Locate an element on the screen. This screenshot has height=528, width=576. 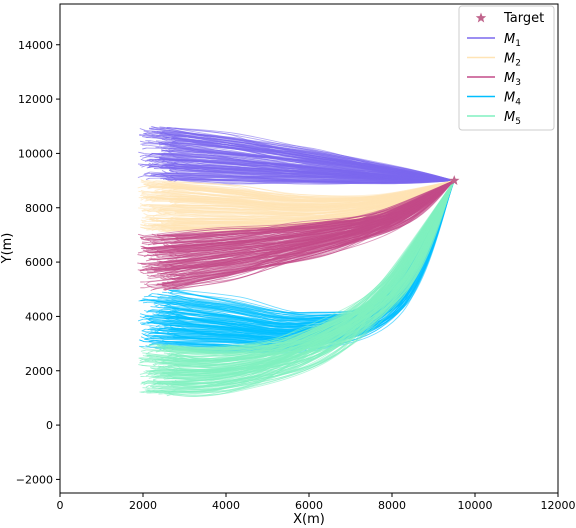
legend-box is located at coordinates (506, 68).